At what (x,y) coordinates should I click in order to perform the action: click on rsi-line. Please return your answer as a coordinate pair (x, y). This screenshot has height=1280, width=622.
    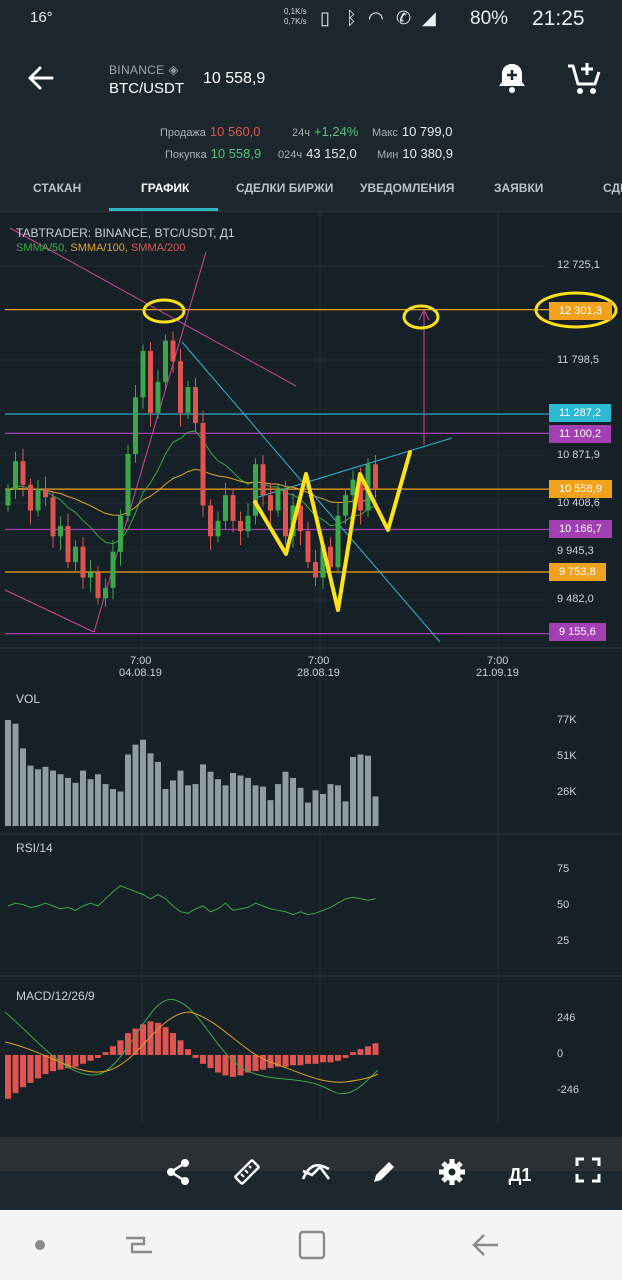
    Looking at the image, I should click on (191, 900).